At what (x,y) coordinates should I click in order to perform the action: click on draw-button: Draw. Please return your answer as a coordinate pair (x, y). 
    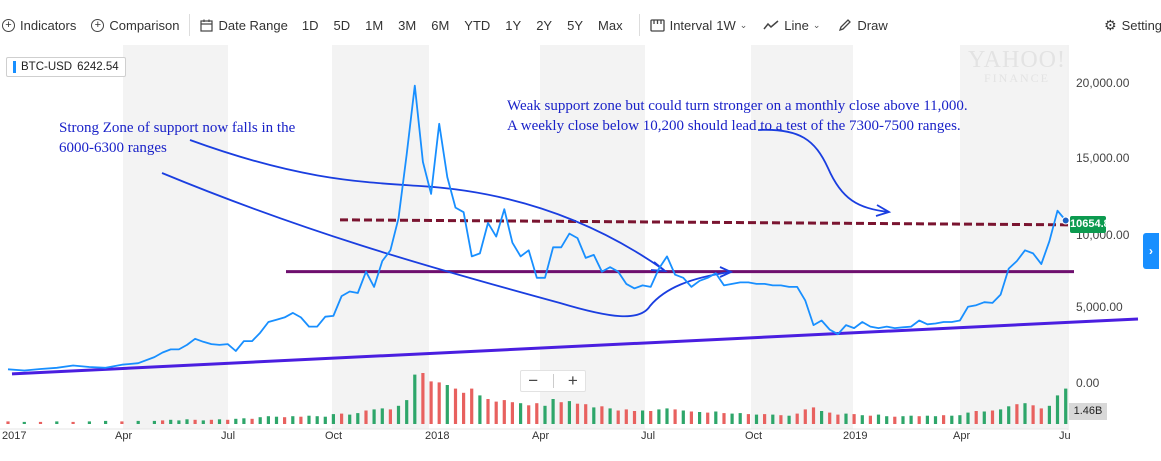
    Looking at the image, I should click on (863, 25).